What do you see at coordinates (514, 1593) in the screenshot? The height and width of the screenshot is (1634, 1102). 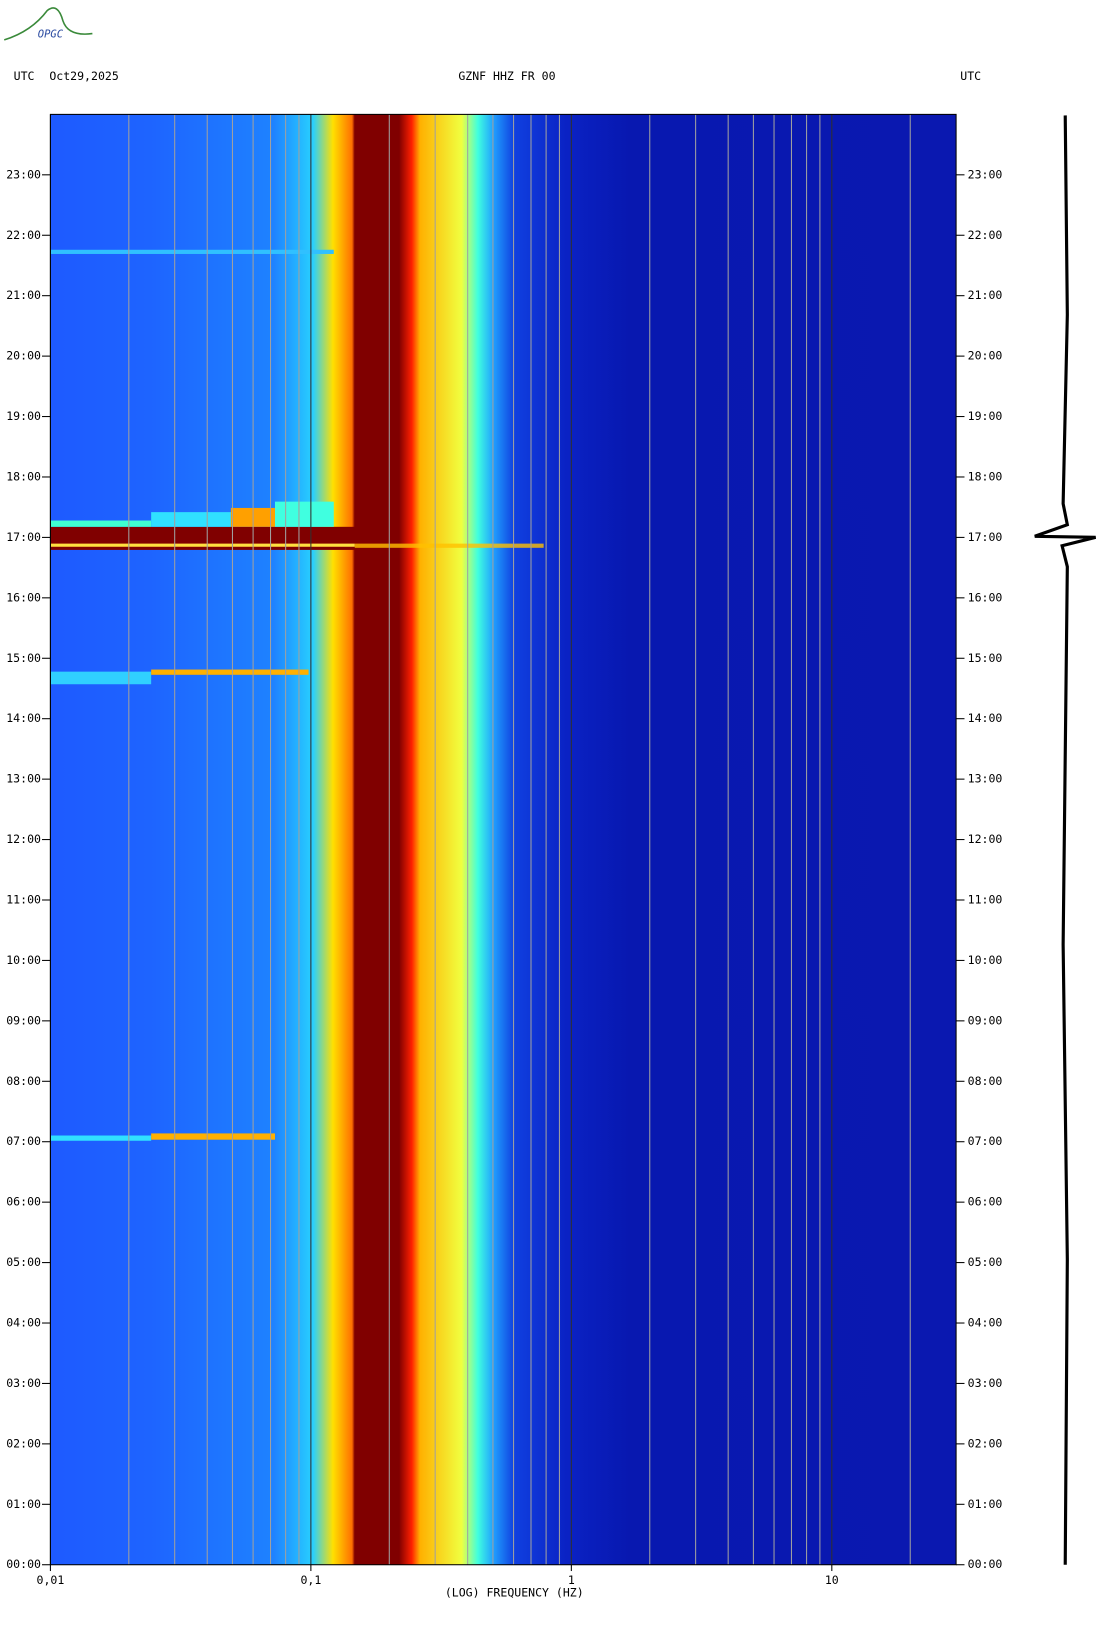 I see `x-axis-label: (LOG) FREQUENCY (HZ)` at bounding box center [514, 1593].